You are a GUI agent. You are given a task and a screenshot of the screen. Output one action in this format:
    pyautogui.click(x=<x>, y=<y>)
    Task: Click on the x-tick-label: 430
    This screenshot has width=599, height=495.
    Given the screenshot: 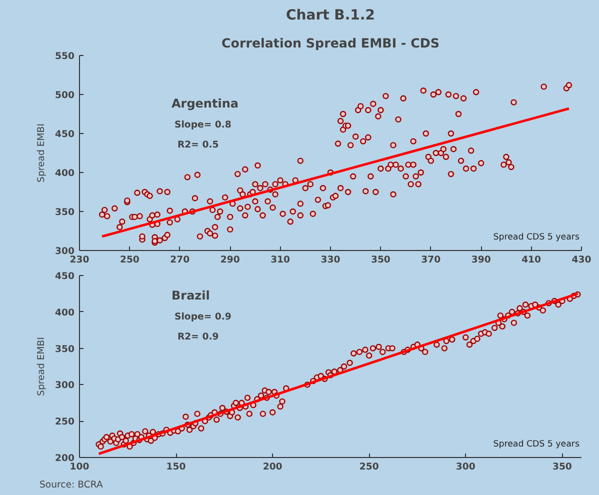 What is the action you would take?
    pyautogui.click(x=582, y=260)
    